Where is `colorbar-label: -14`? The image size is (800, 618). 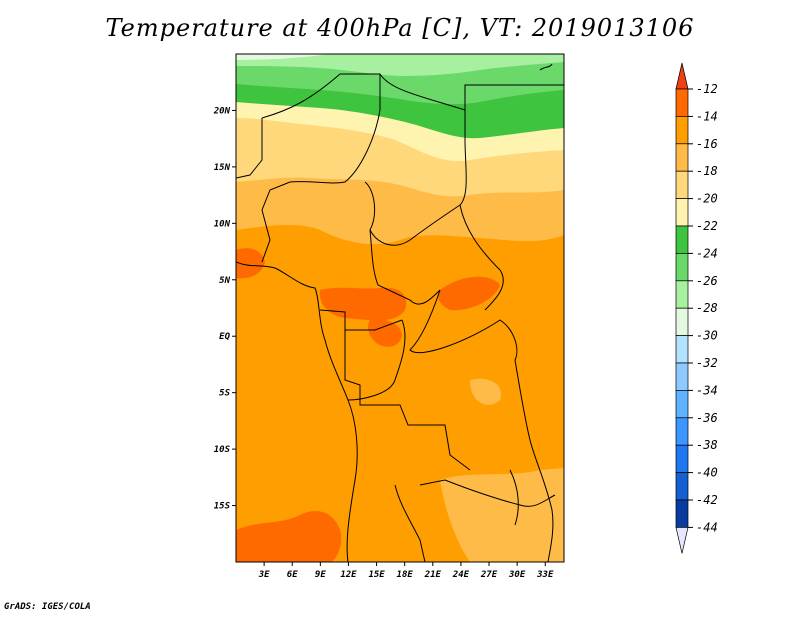
colorbar-label: -14 is located at coordinates (707, 116).